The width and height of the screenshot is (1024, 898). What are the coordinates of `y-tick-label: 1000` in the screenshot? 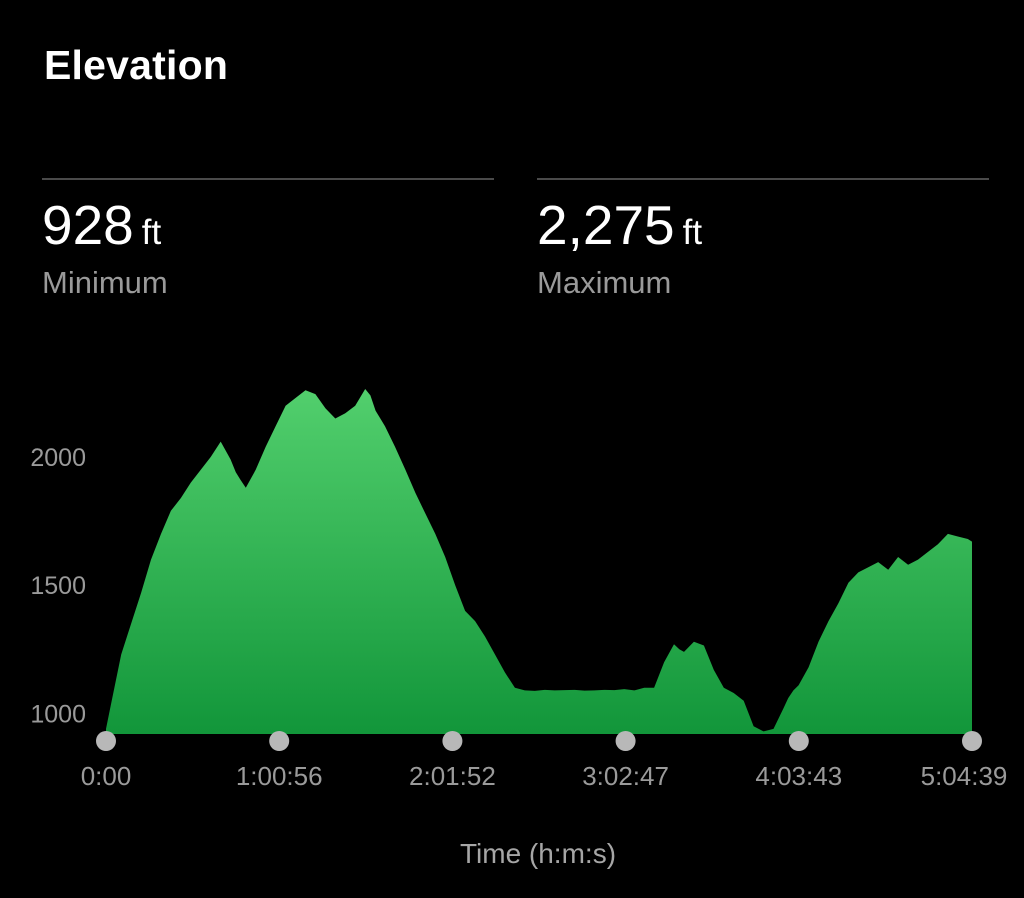 It's located at (58, 714).